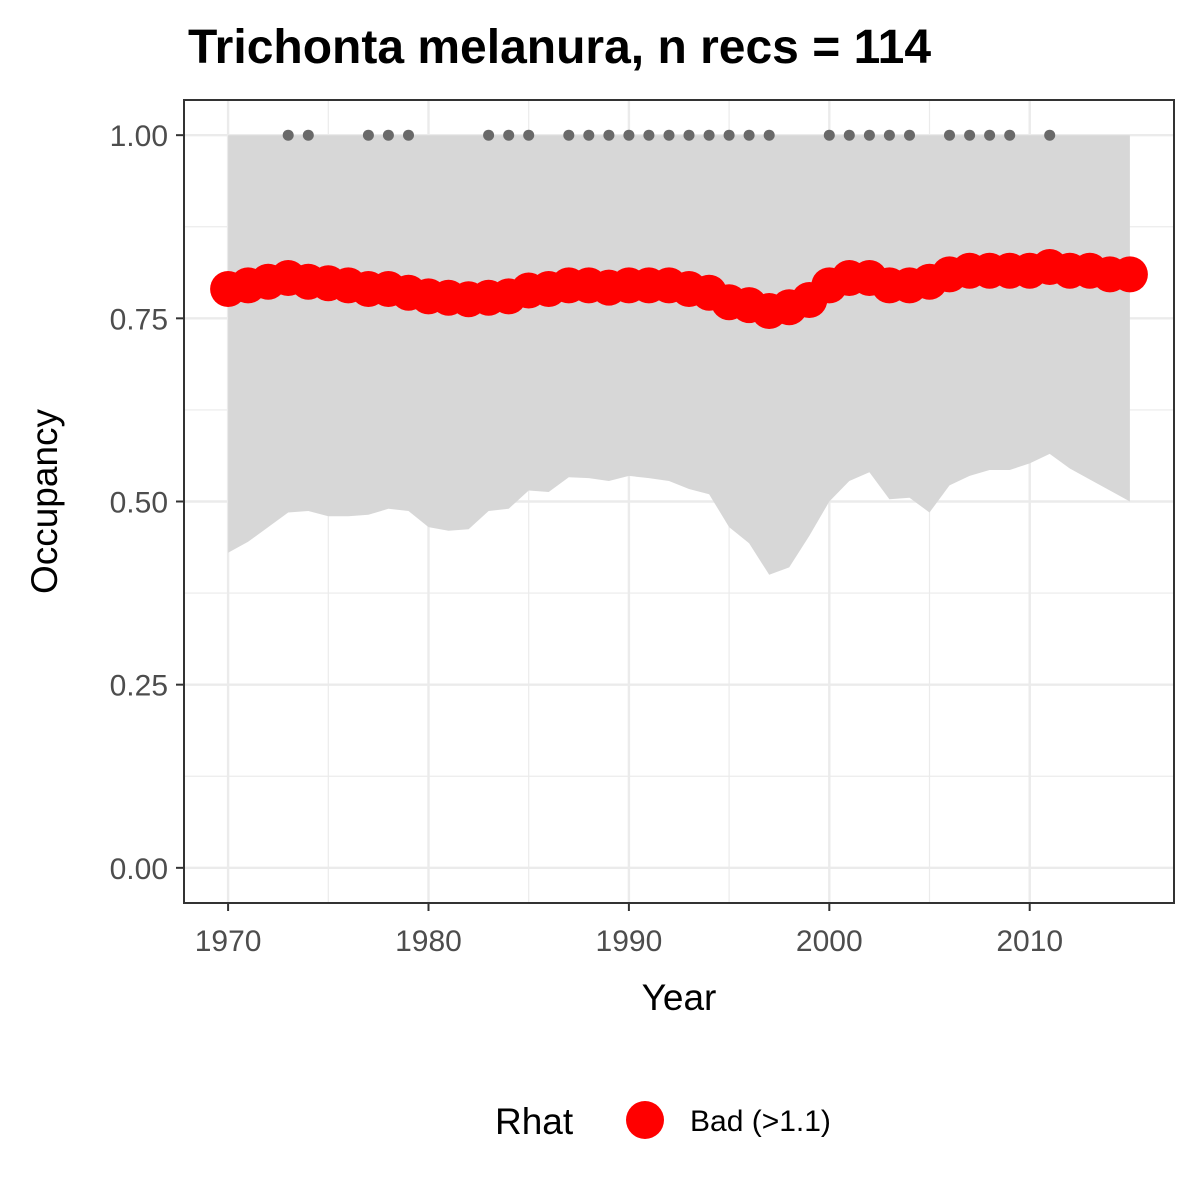 This screenshot has width=1200, height=1200. Describe the element at coordinates (609, 135) in the screenshot. I see `record-point-1989` at that location.